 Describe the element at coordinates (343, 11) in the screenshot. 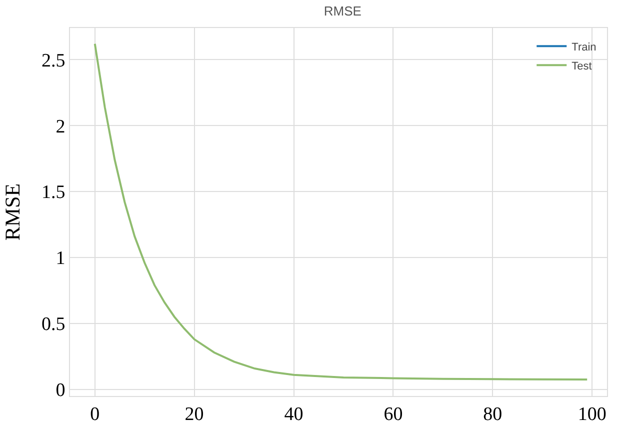

I see `chart-title: RMSE` at that location.